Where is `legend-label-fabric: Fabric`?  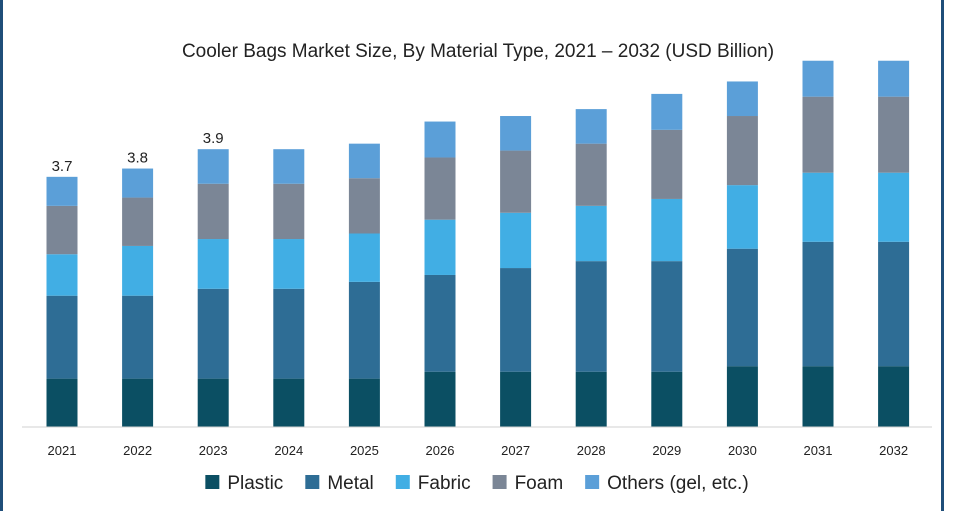
legend-label-fabric: Fabric is located at coordinates (444, 483).